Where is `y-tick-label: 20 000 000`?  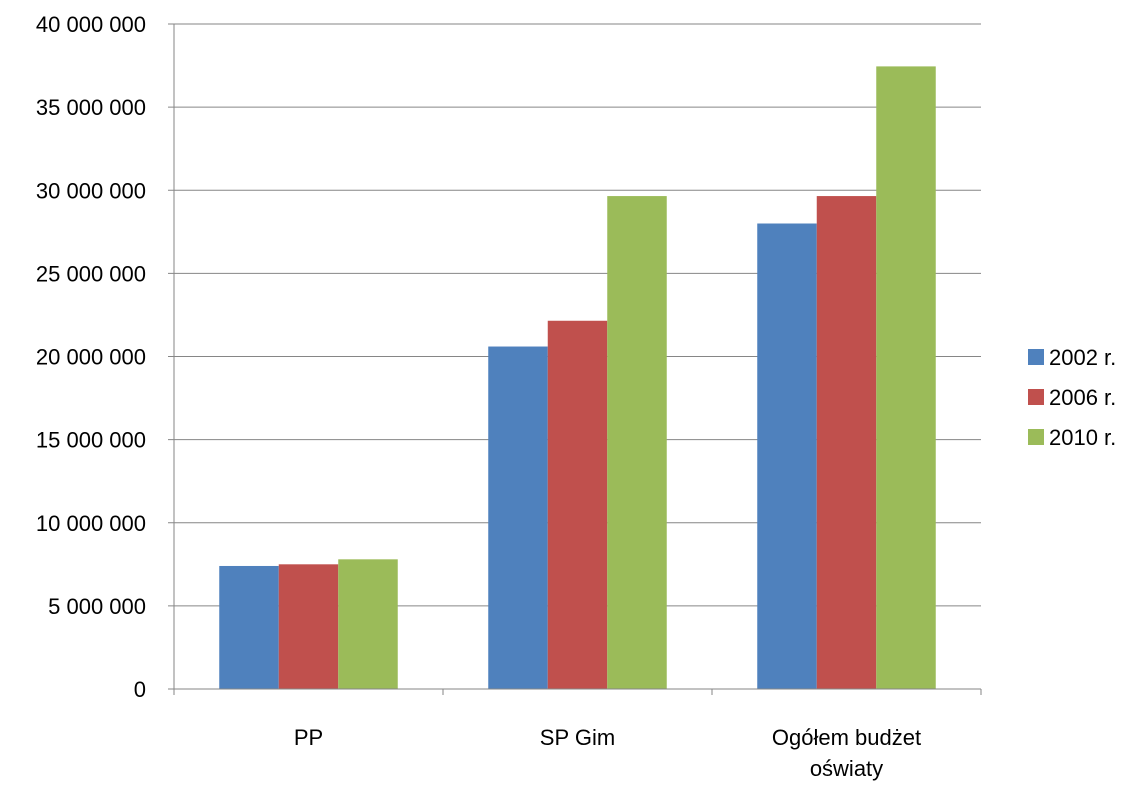 y-tick-label: 20 000 000 is located at coordinates (91, 357).